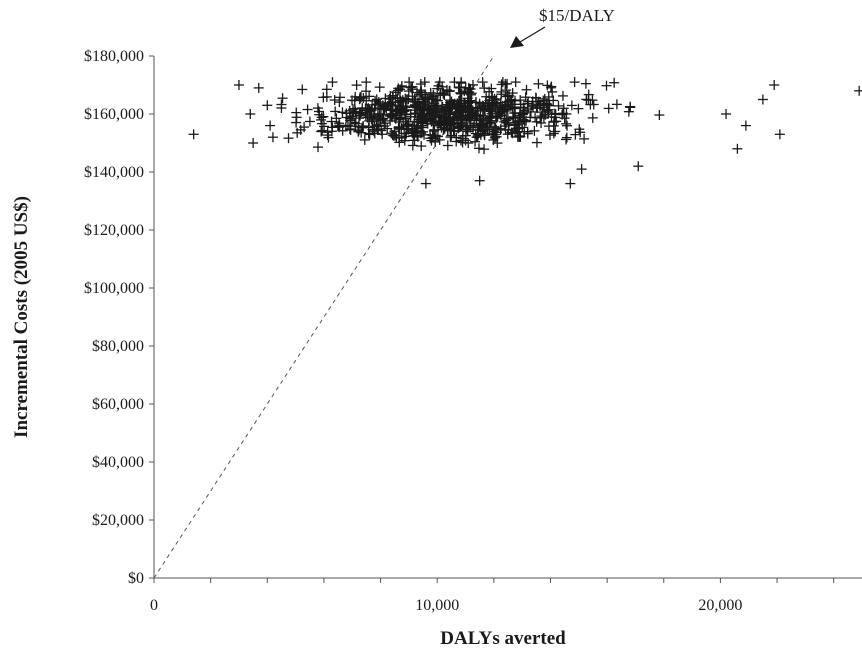 The width and height of the screenshot is (862, 654). Describe the element at coordinates (21, 317) in the screenshot. I see `y-axis-title: Incremental Costs (2005 US$)` at that location.